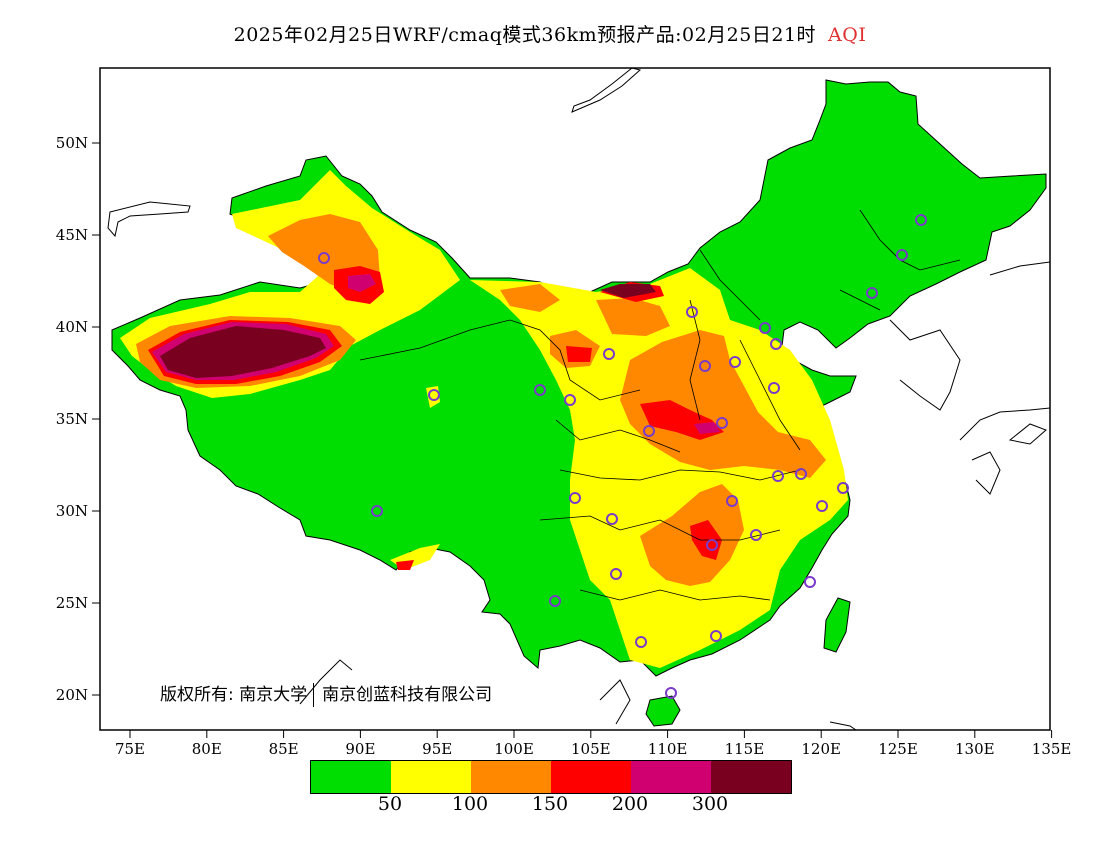 The width and height of the screenshot is (1100, 850). What do you see at coordinates (550, 804) in the screenshot?
I see `legend-label: 150` at bounding box center [550, 804].